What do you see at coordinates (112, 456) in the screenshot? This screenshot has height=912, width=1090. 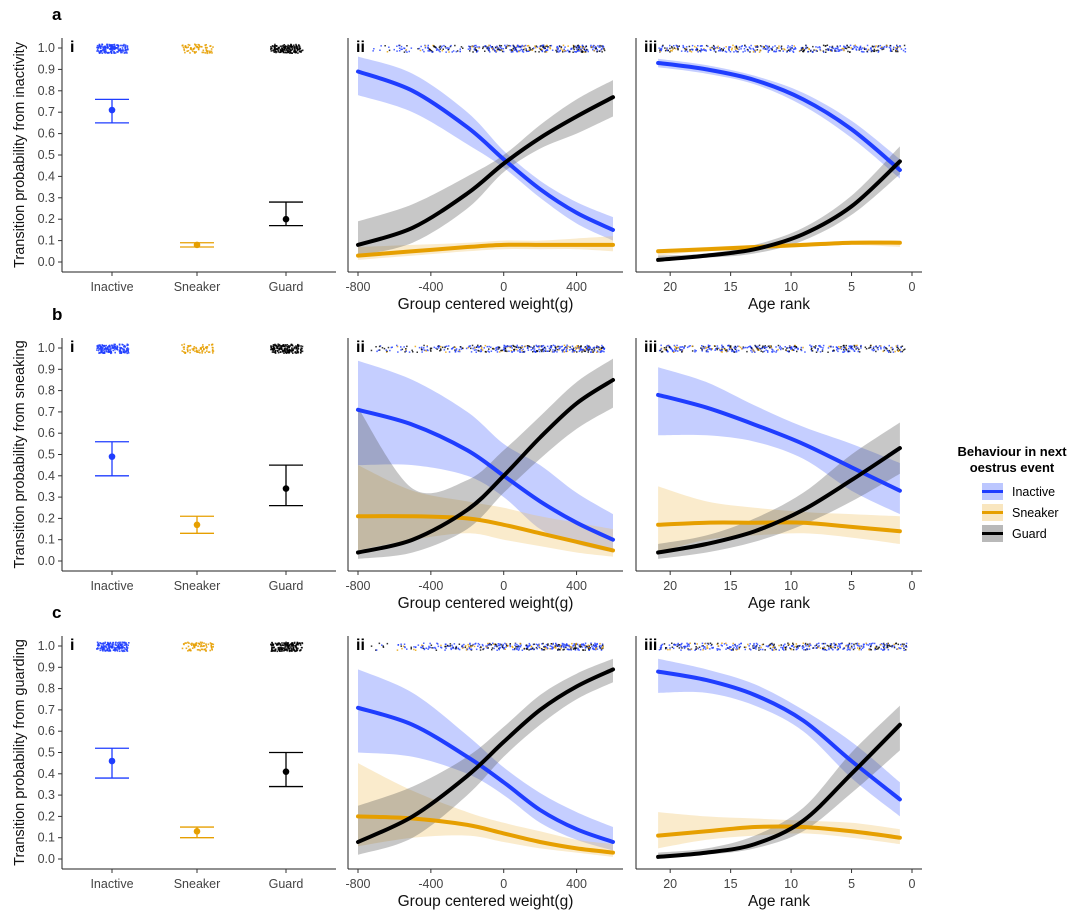 I see `point-estimate-inactive` at bounding box center [112, 456].